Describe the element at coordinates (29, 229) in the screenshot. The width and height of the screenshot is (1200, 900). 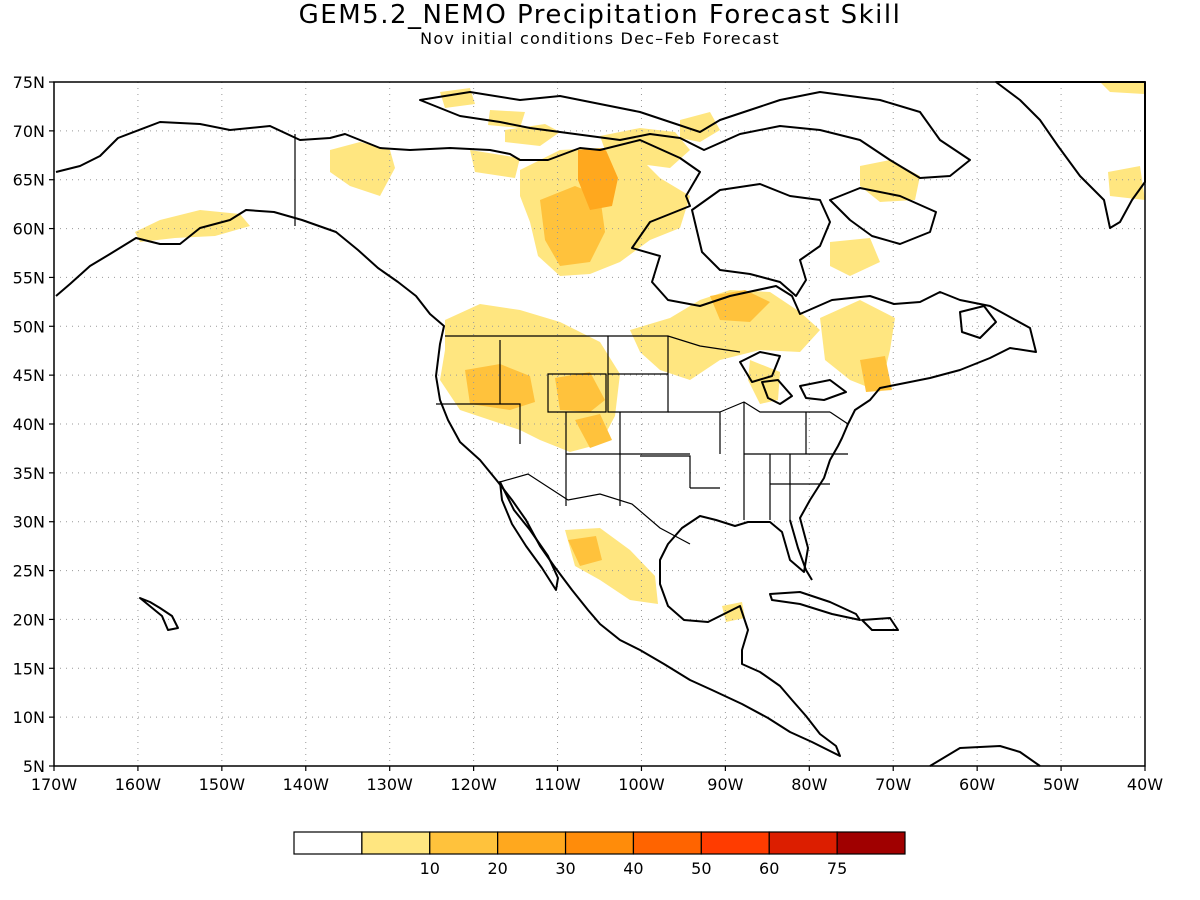
I see `lat-tick-label: 60N` at that location.